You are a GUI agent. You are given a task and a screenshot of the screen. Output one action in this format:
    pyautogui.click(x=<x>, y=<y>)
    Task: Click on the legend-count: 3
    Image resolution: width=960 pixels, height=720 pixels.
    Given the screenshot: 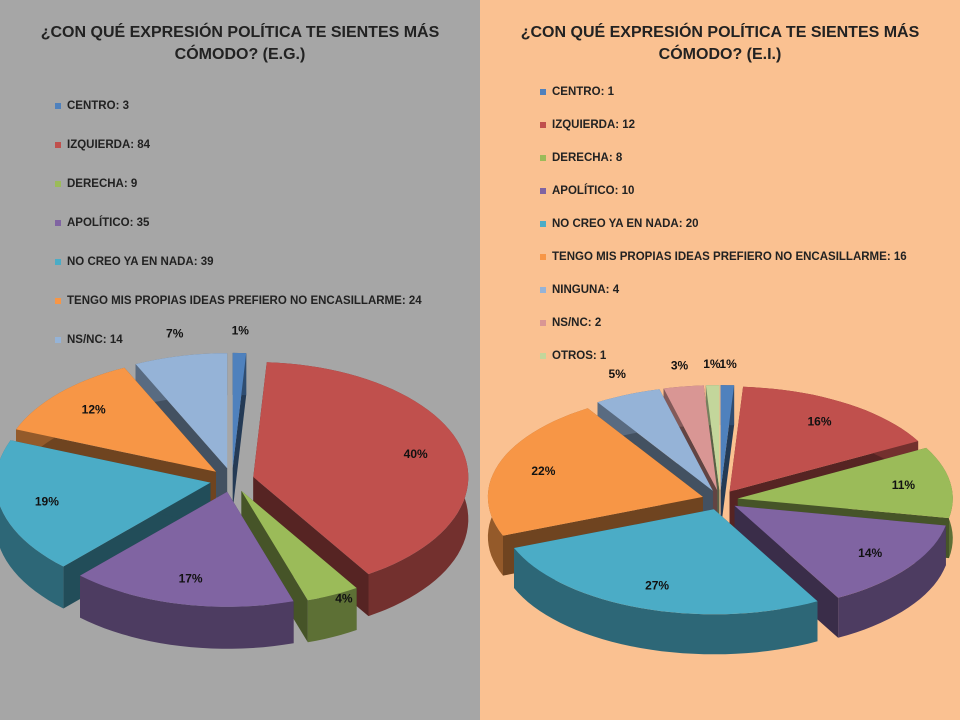 What is the action you would take?
    pyautogui.click(x=125, y=106)
    